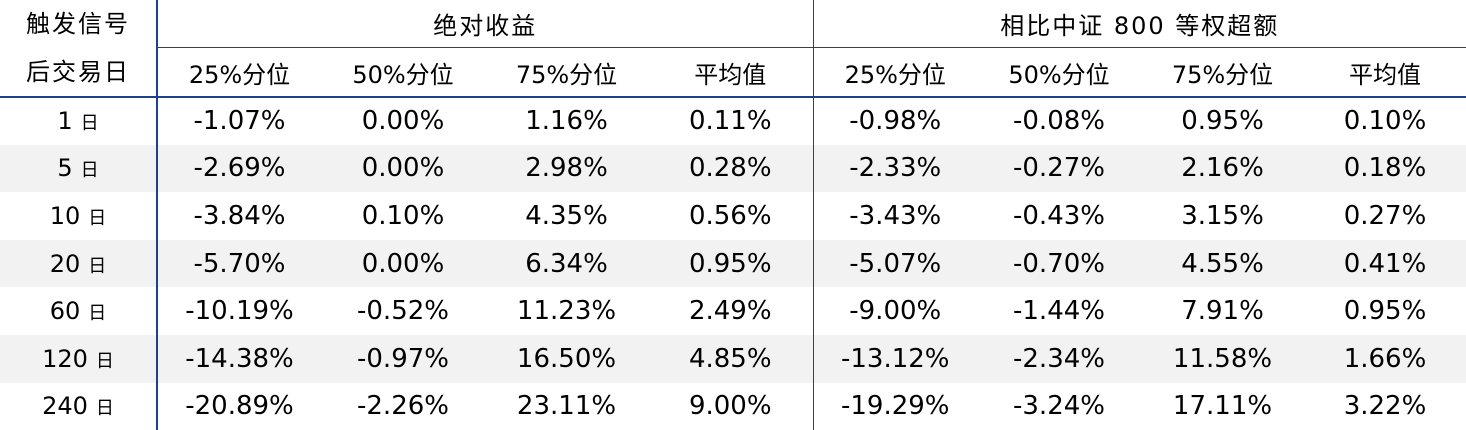 The image size is (1466, 430). What do you see at coordinates (239, 358) in the screenshot?
I see `table-cell: -14.38%` at bounding box center [239, 358].